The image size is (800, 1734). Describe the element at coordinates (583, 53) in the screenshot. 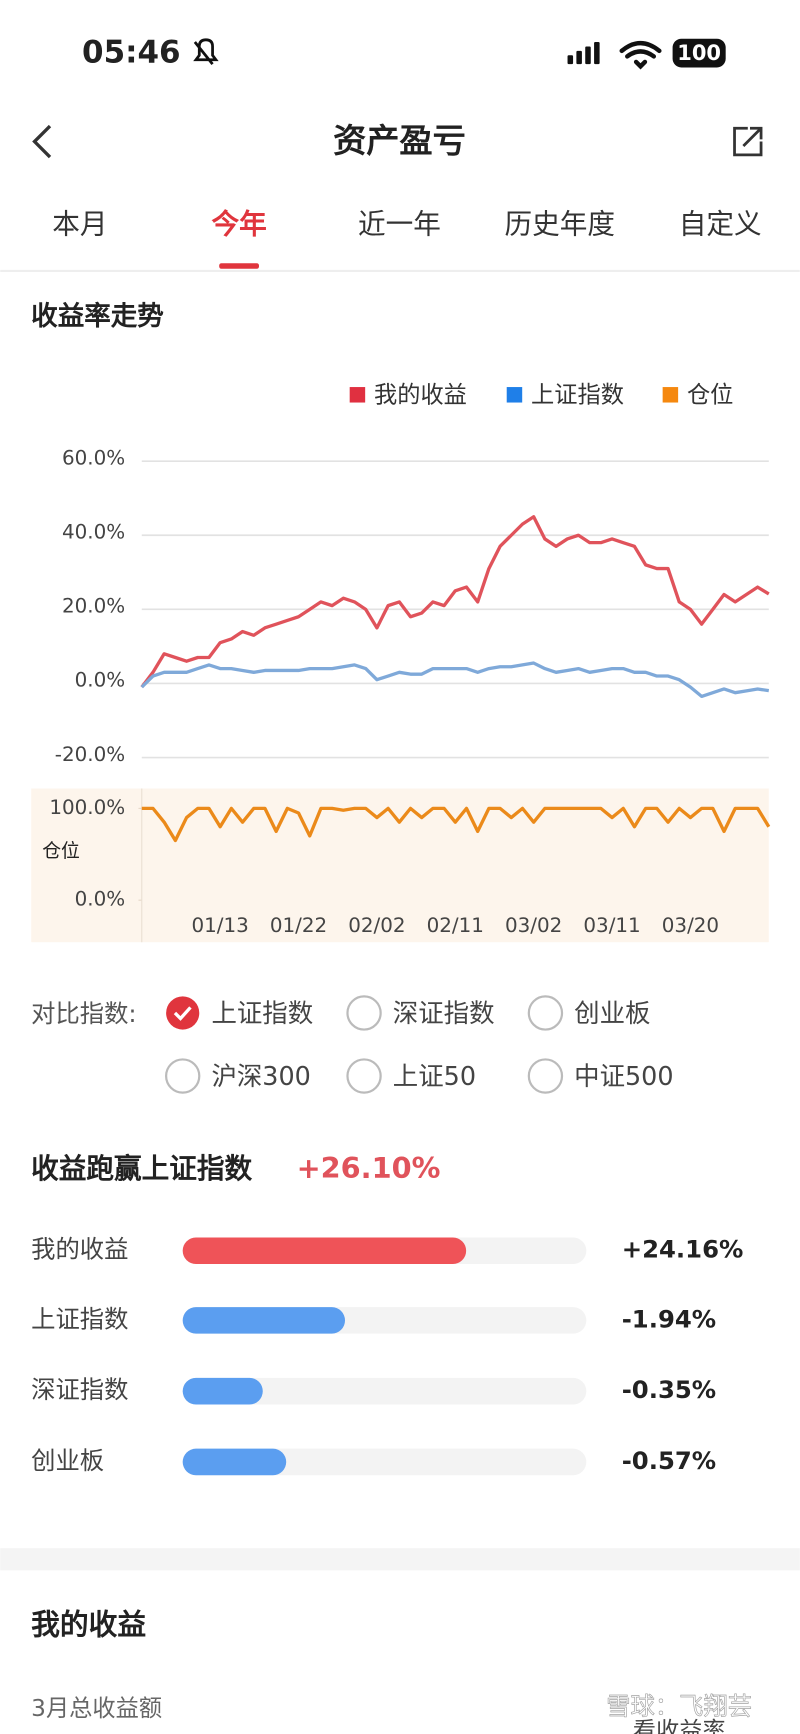

I see `signal-icon` at that location.